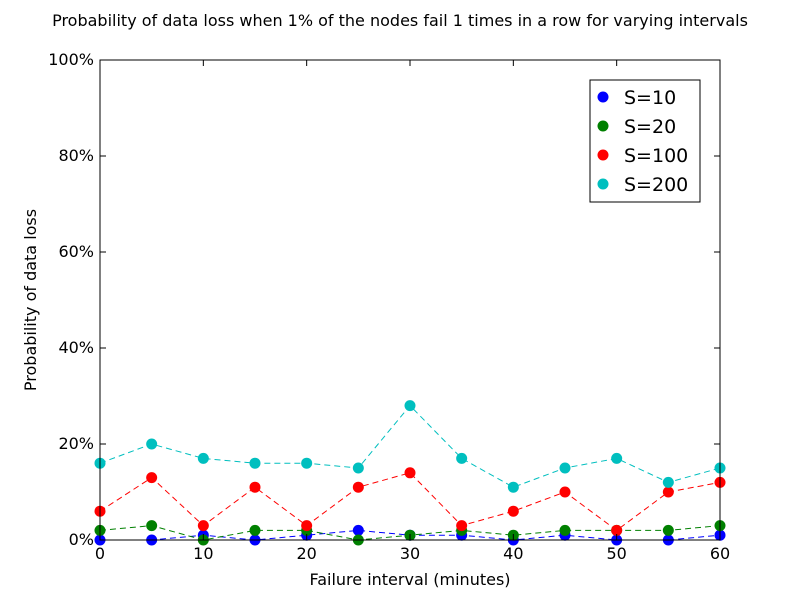  What do you see at coordinates (616, 553) in the screenshot?
I see `x-tick-label: 50` at bounding box center [616, 553].